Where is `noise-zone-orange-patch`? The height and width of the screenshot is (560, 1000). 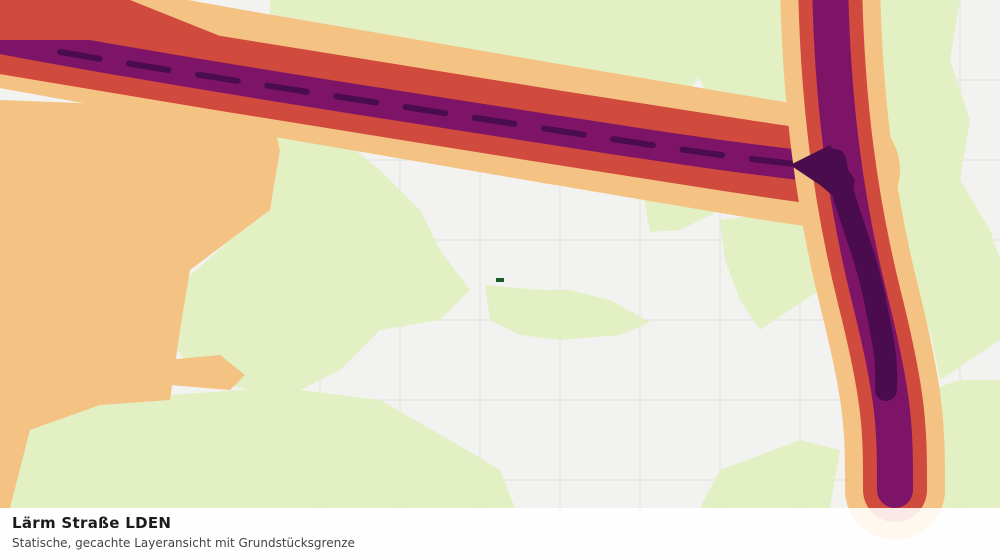
noise-zone-orange-patch is located at coordinates (205, 372).